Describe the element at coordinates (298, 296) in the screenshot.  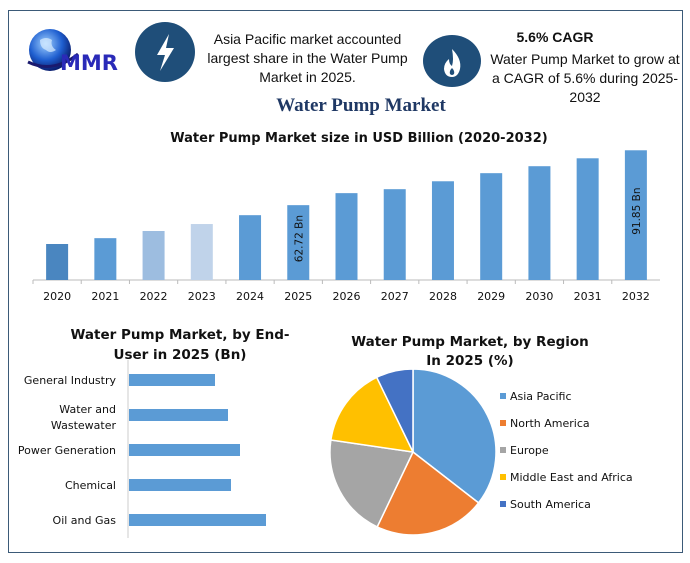
I see `x-tick-label: 2025` at that location.